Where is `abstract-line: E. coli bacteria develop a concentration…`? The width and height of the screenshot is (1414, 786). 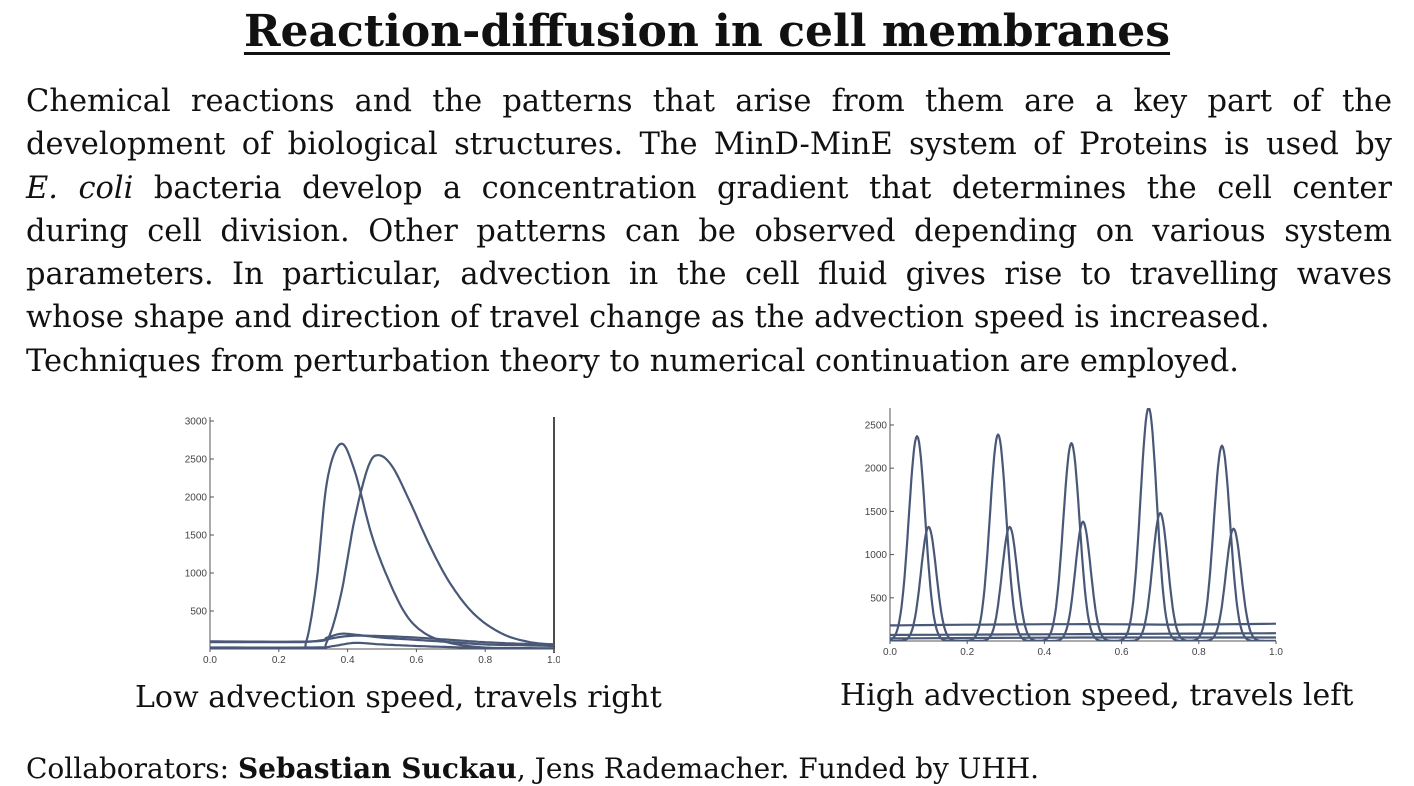 abstract-line: E. coli bacteria develop a concentration… is located at coordinates (709, 188).